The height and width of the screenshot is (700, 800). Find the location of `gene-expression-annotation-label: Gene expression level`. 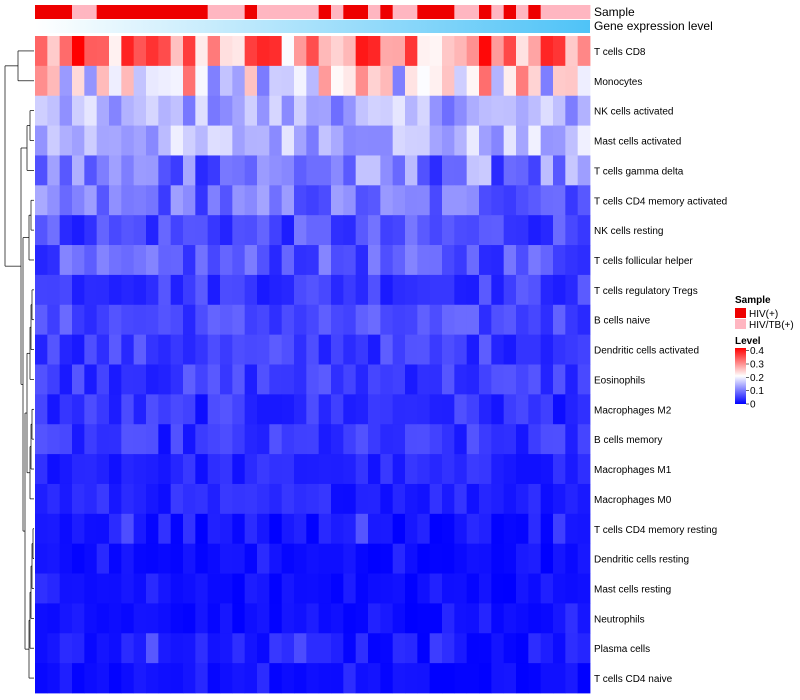

gene-expression-annotation-label: Gene expression level is located at coordinates (653, 26).